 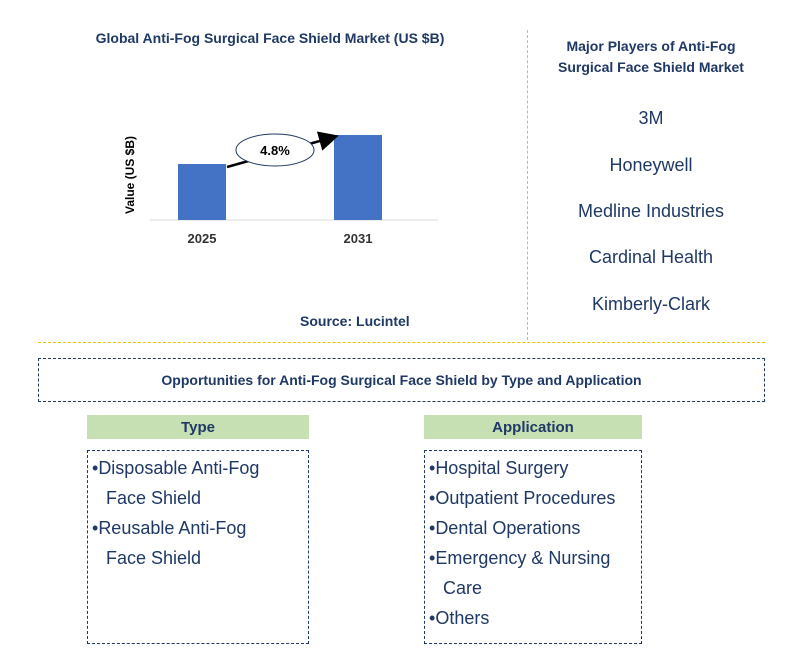 I want to click on player-item: Cardinal Health, so click(x=651, y=257).